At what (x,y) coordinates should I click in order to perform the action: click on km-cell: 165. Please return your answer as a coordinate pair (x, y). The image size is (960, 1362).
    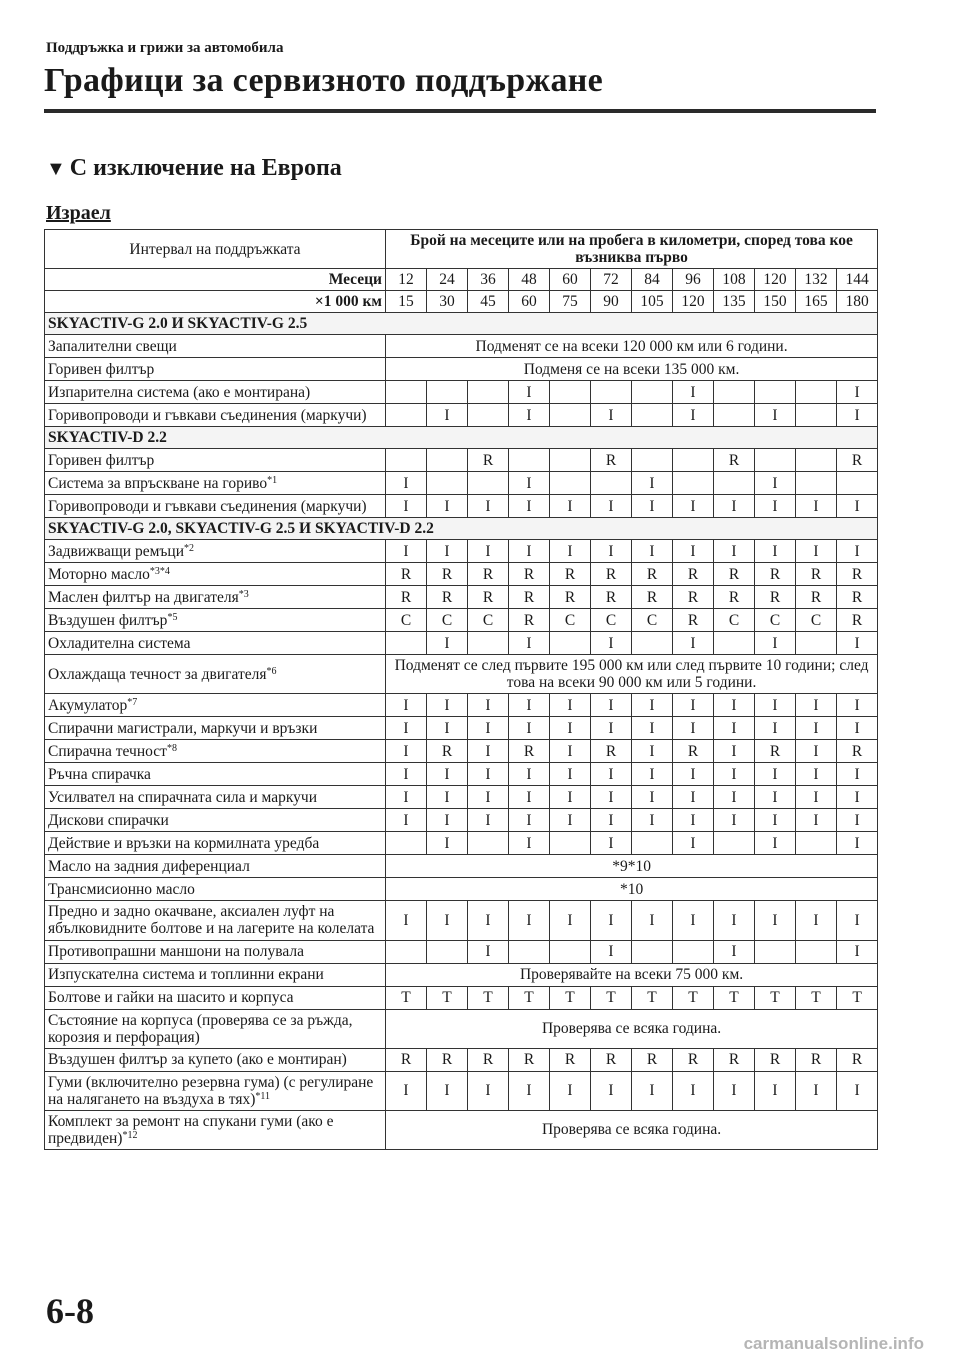
    Looking at the image, I should click on (816, 302).